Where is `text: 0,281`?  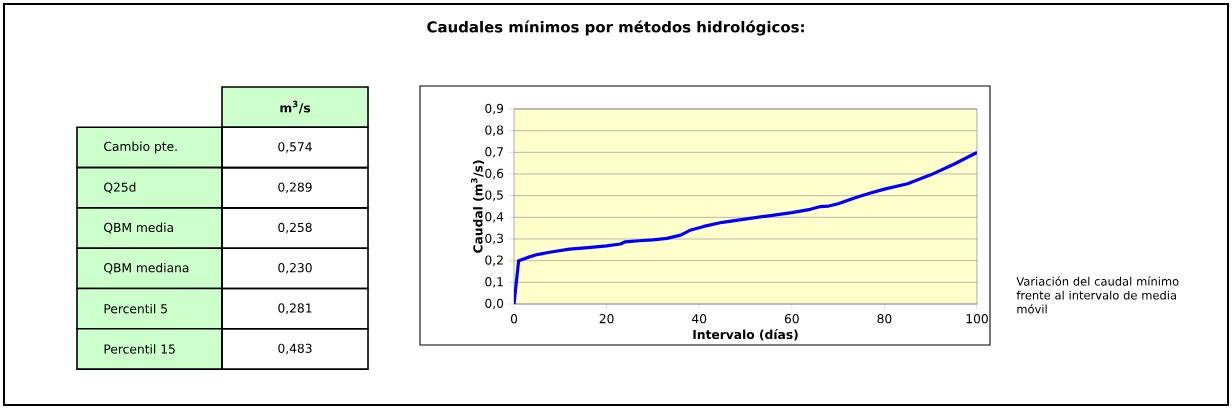 text: 0,281 is located at coordinates (295, 308).